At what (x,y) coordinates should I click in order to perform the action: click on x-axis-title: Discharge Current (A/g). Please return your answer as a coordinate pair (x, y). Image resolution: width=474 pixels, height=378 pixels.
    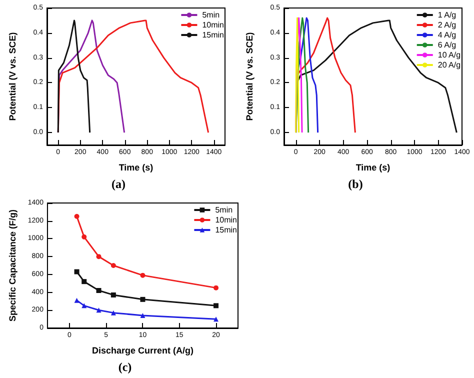
    Looking at the image, I should click on (143, 351).